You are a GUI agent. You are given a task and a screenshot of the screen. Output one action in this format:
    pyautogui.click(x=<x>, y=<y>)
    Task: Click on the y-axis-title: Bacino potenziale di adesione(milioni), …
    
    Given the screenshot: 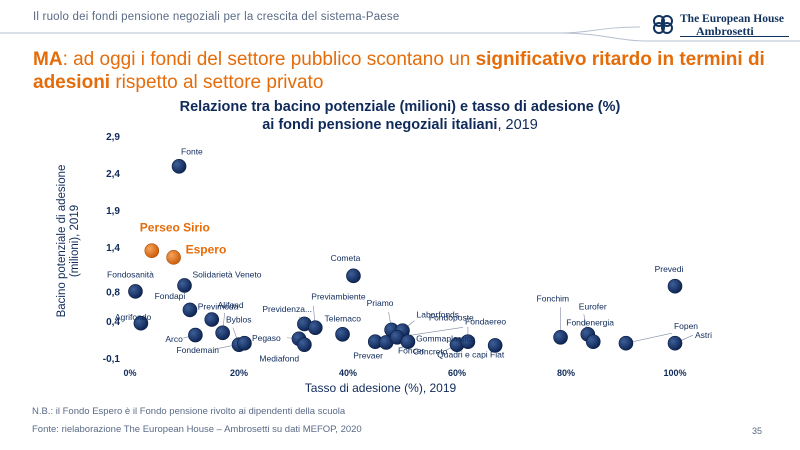 What is the action you would take?
    pyautogui.click(x=68, y=241)
    